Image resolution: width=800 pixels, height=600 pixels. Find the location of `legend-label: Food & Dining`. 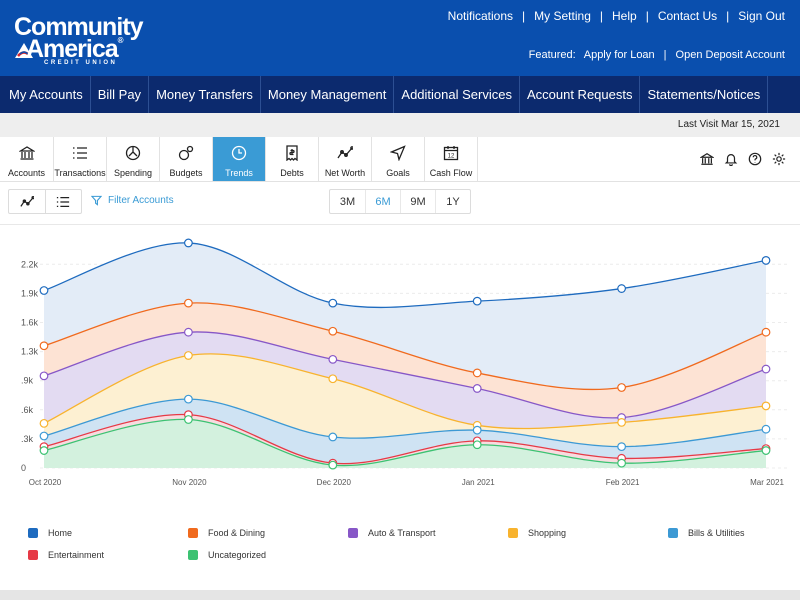

legend-label: Food & Dining is located at coordinates (237, 533).